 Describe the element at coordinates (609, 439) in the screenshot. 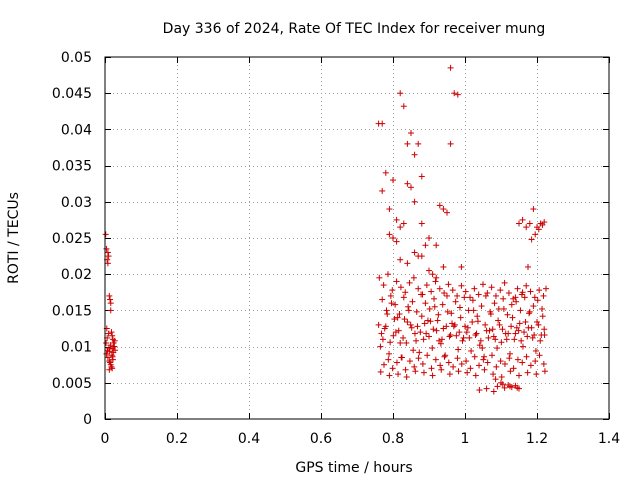

I see `x-tick-label: 1.4` at that location.